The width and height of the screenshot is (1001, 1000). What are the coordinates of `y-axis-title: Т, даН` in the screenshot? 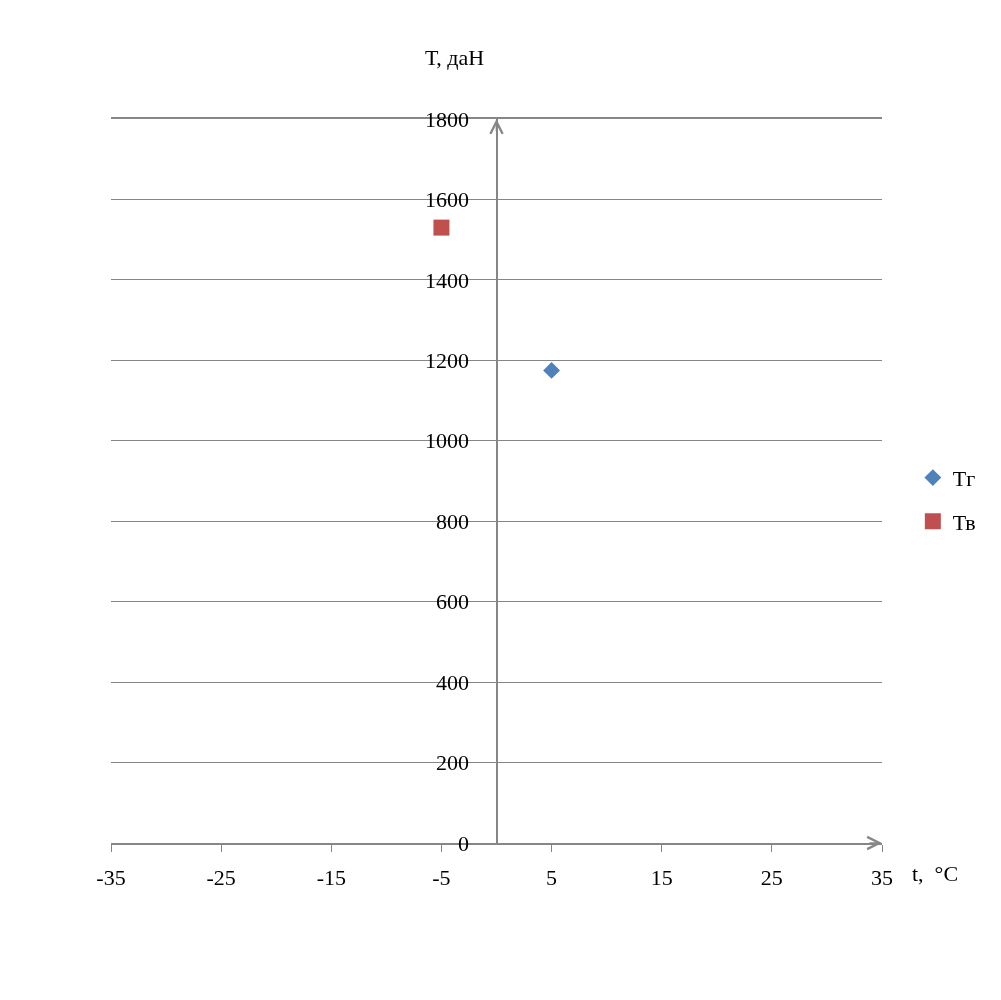 It's located at (455, 57).